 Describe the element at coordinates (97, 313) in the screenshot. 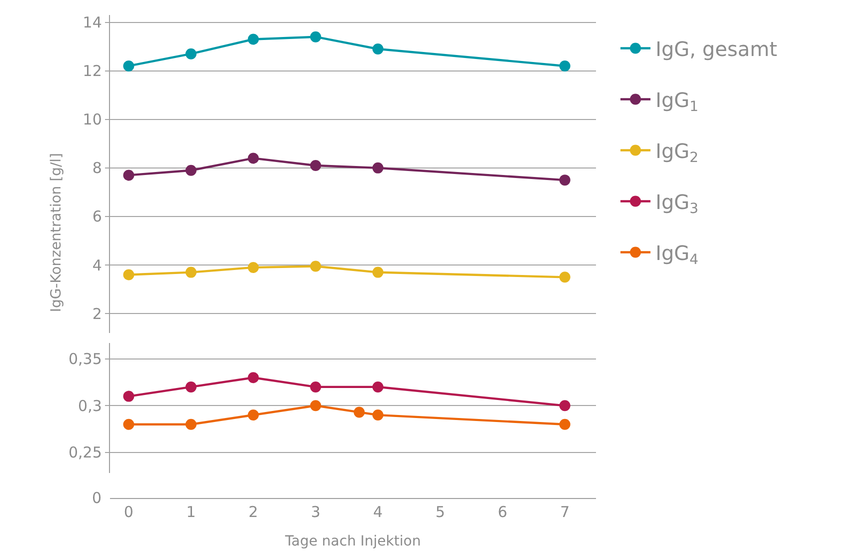

I see `y-tick-label: 2` at that location.